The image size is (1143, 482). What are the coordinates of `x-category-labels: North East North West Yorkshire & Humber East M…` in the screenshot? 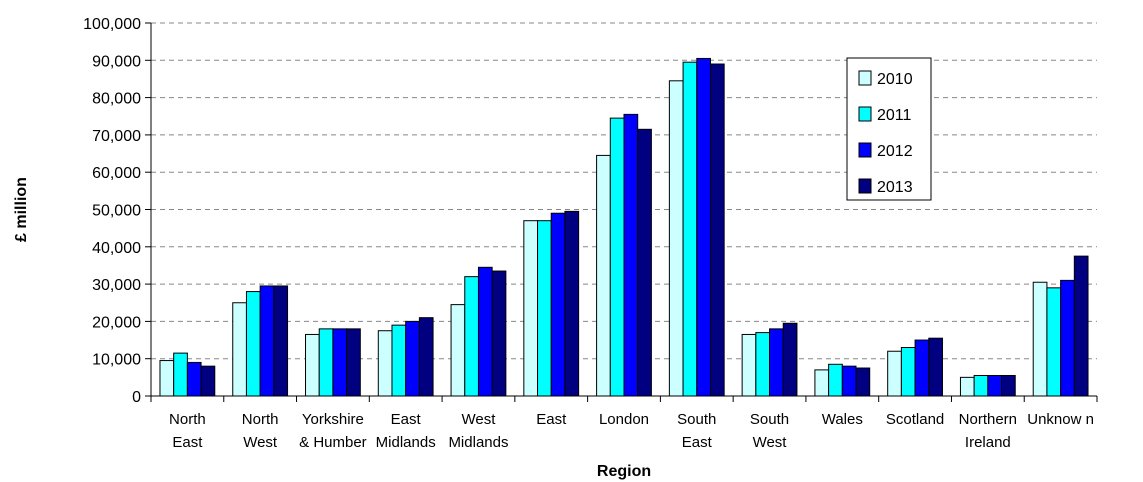 It's located at (631, 431).